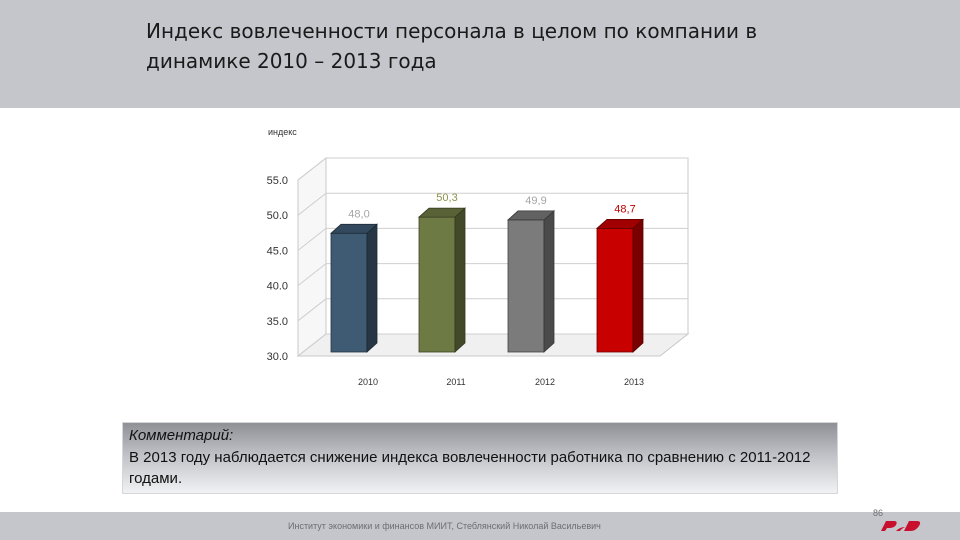 The height and width of the screenshot is (540, 960). Describe the element at coordinates (878, 513) in the screenshot. I see `page-number: 86` at that location.